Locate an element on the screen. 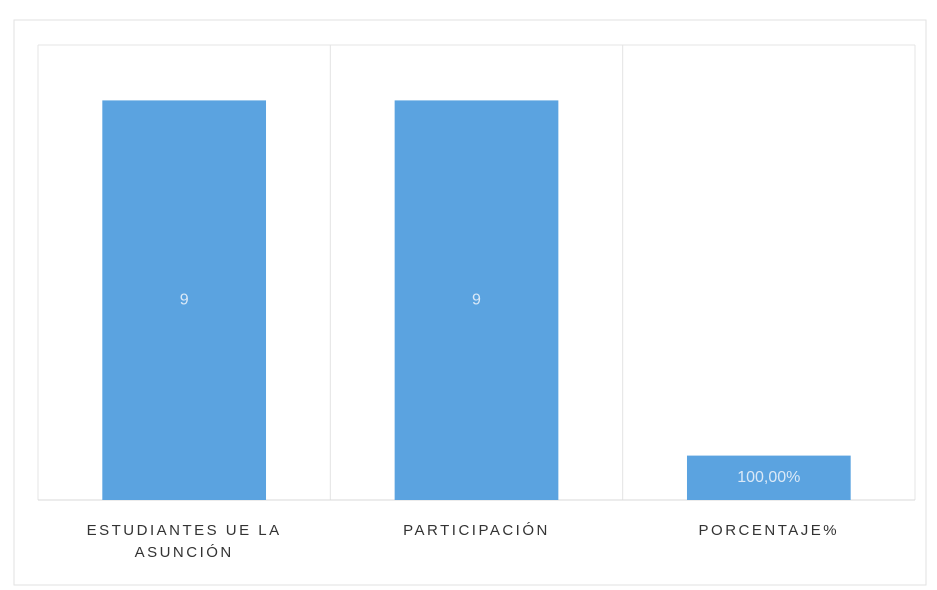 The image size is (937, 590). x-tick-label: ESTUDIANTES UE LA ASUNCIÓN is located at coordinates (184, 541).